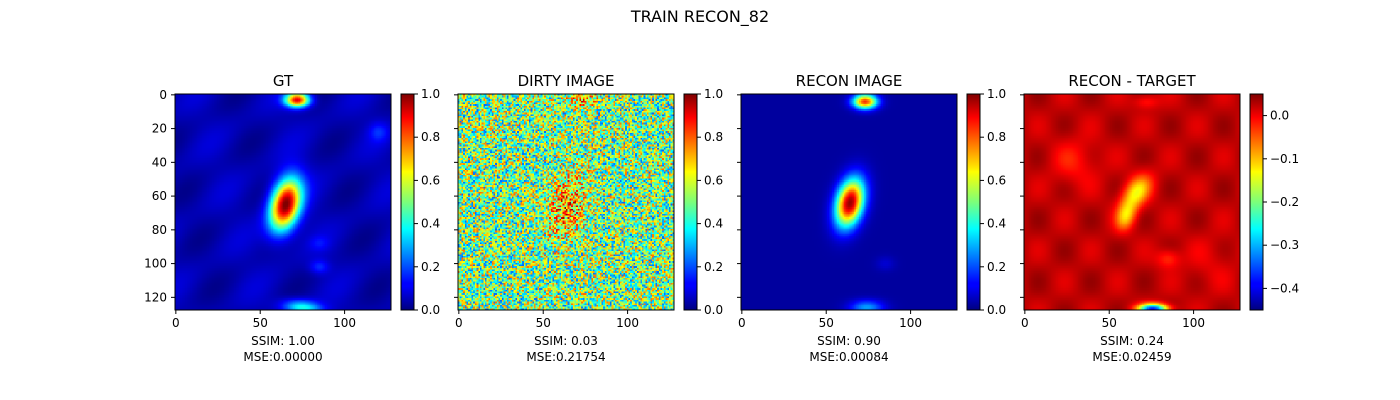 This screenshot has width=1400, height=400. What do you see at coordinates (566, 341) in the screenshot?
I see `ssim-label: SSIM: 0.03` at bounding box center [566, 341].